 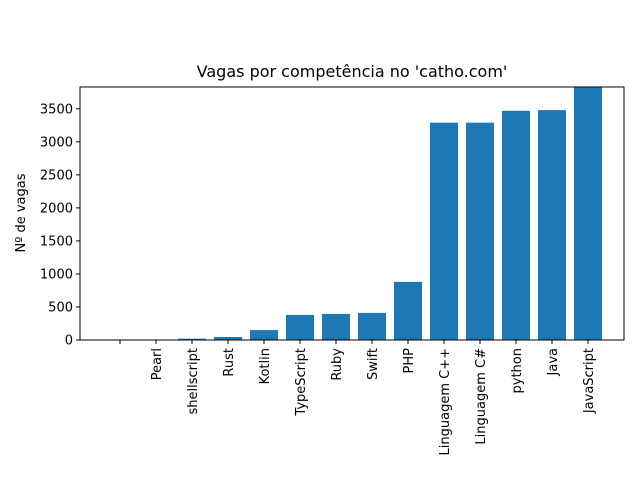 What do you see at coordinates (408, 310) in the screenshot?
I see `bar-php` at bounding box center [408, 310].